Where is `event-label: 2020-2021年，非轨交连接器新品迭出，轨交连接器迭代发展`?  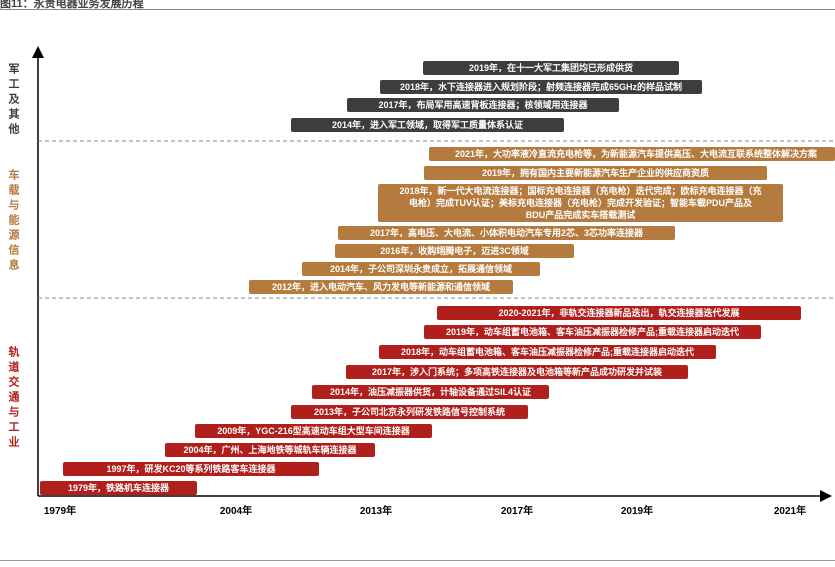
event-label: 2020-2021年，非轨交连接器新品迭出，轨交连接器迭代发展 is located at coordinates (618, 312).